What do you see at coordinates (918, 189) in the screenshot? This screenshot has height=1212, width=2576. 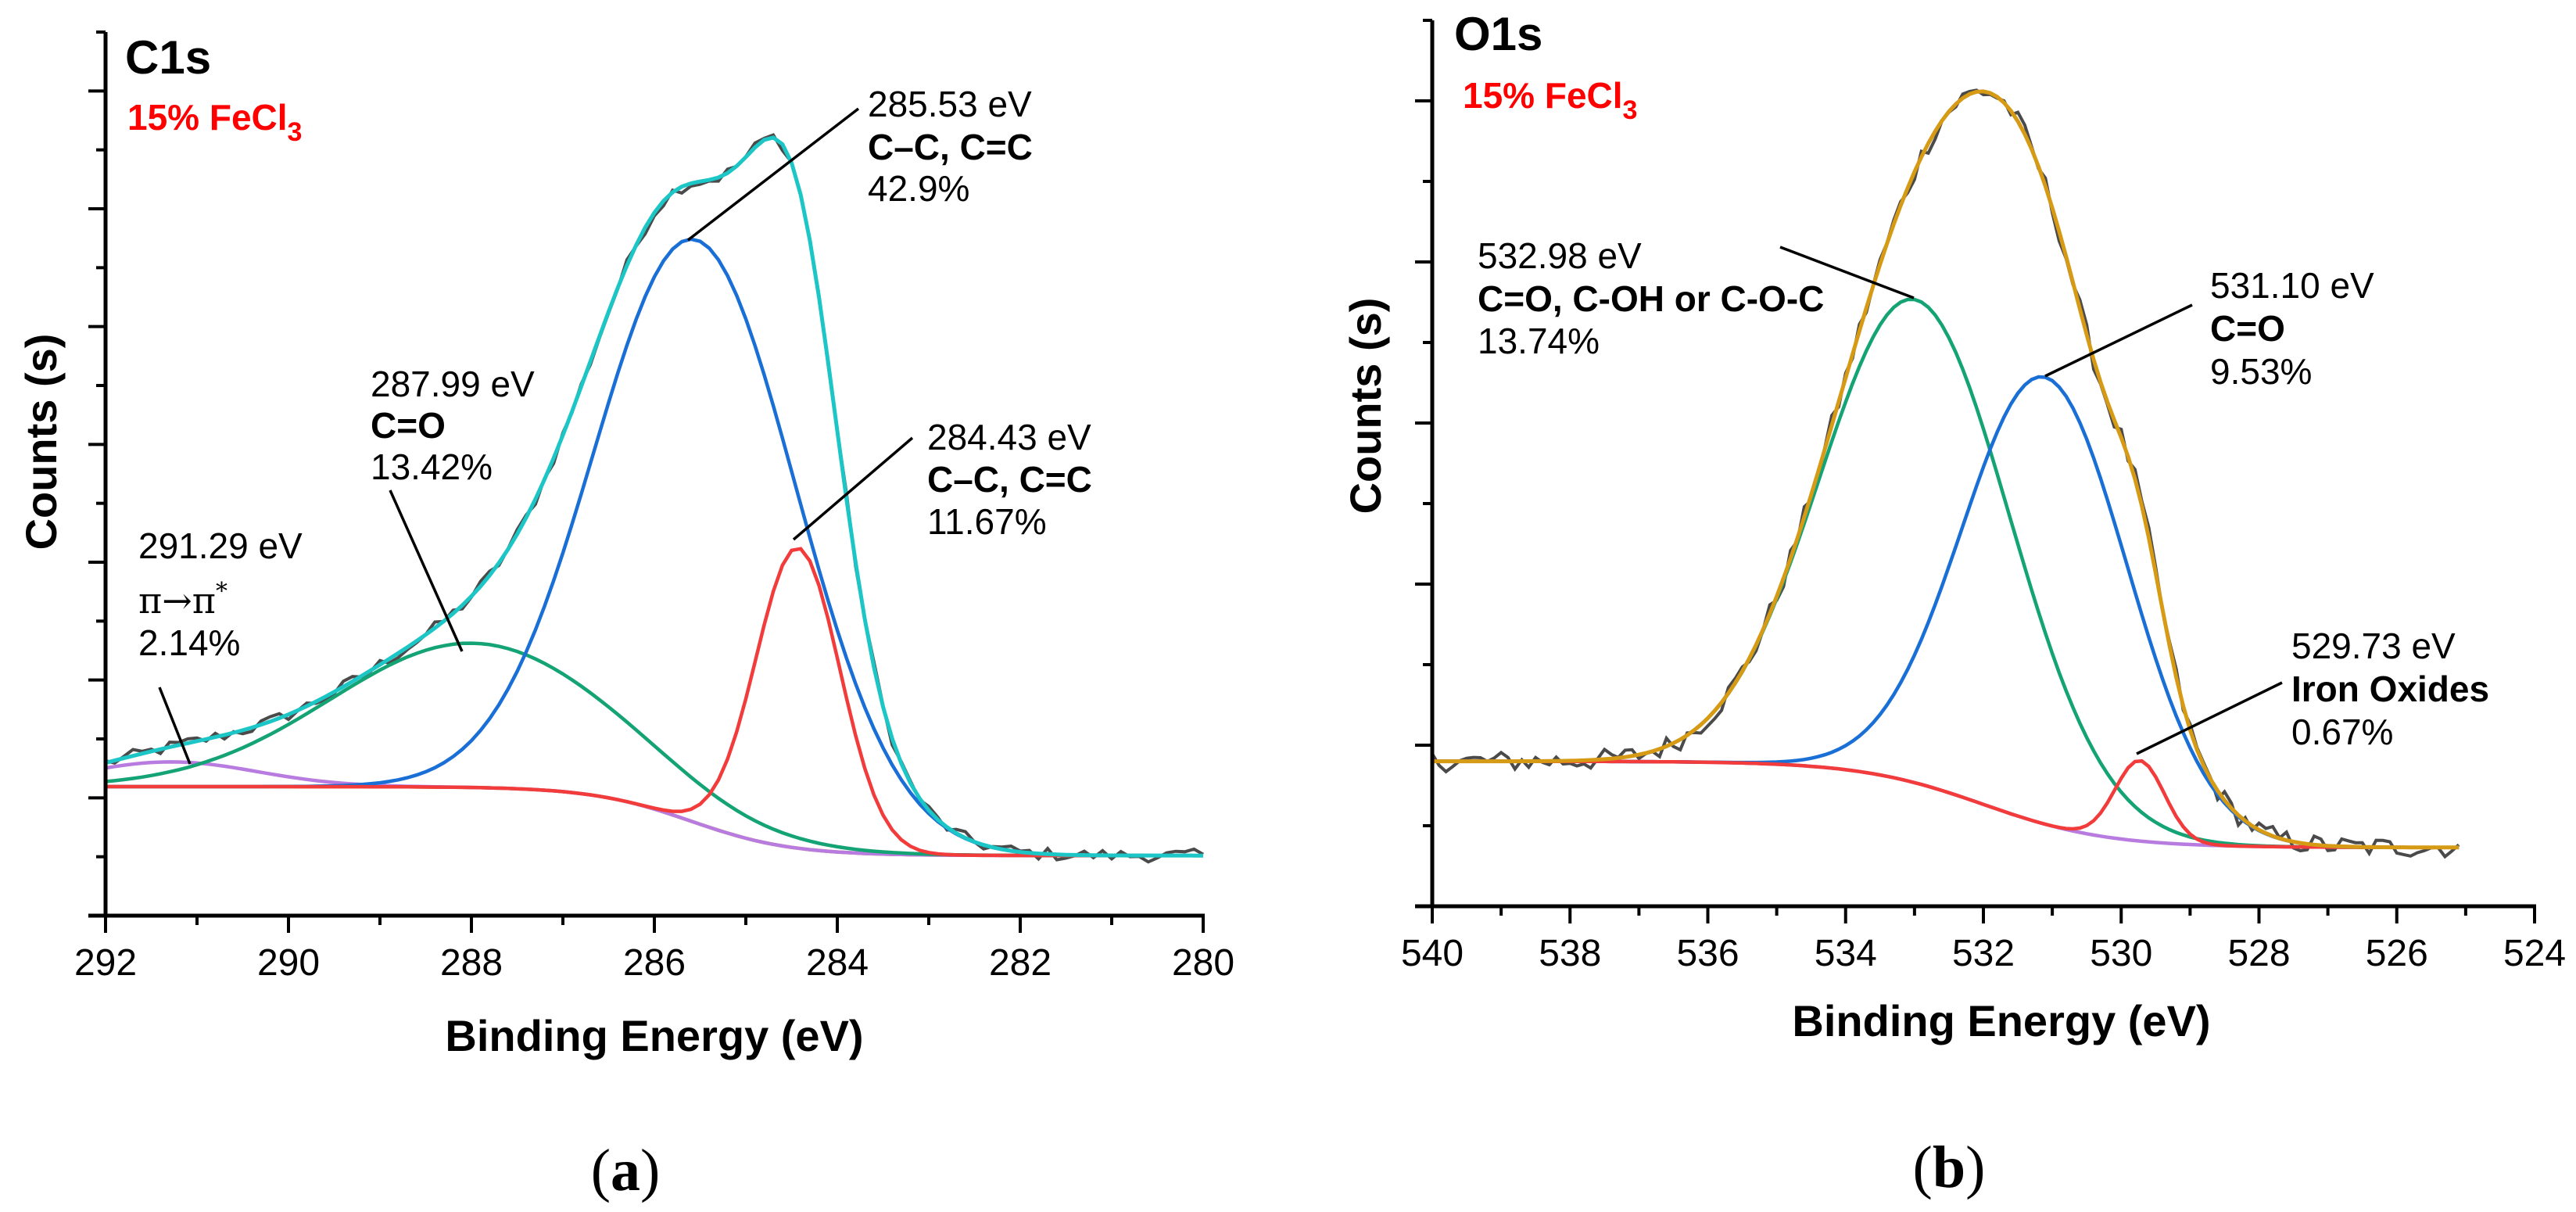 I see `peak-percent-label: 42.9%` at bounding box center [918, 189].